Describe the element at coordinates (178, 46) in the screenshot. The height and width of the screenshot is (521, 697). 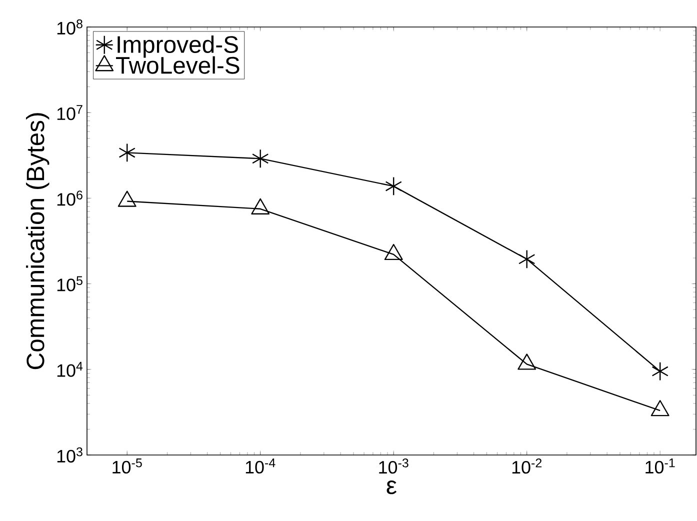
I see `legend-label: Improved-S` at that location.